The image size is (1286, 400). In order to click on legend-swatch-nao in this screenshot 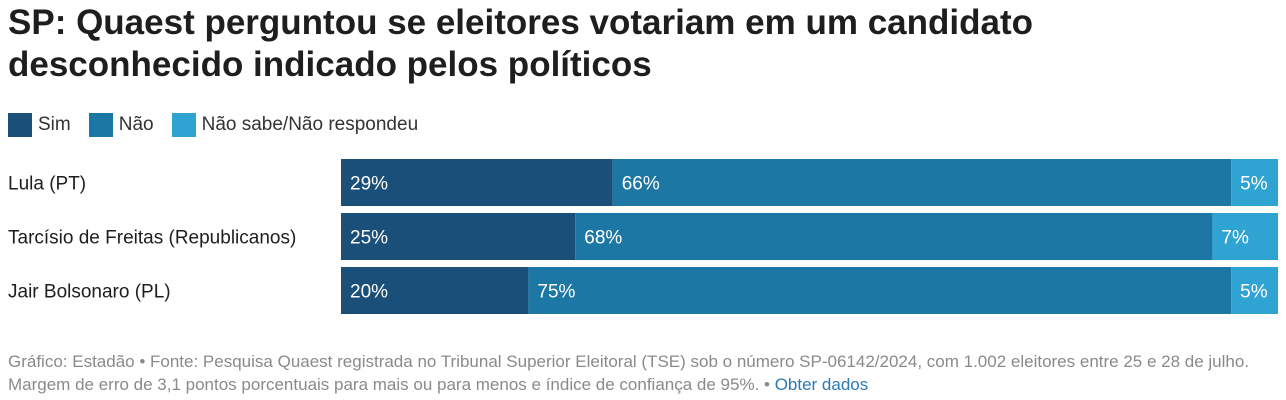, I will do `click(100, 125)`.